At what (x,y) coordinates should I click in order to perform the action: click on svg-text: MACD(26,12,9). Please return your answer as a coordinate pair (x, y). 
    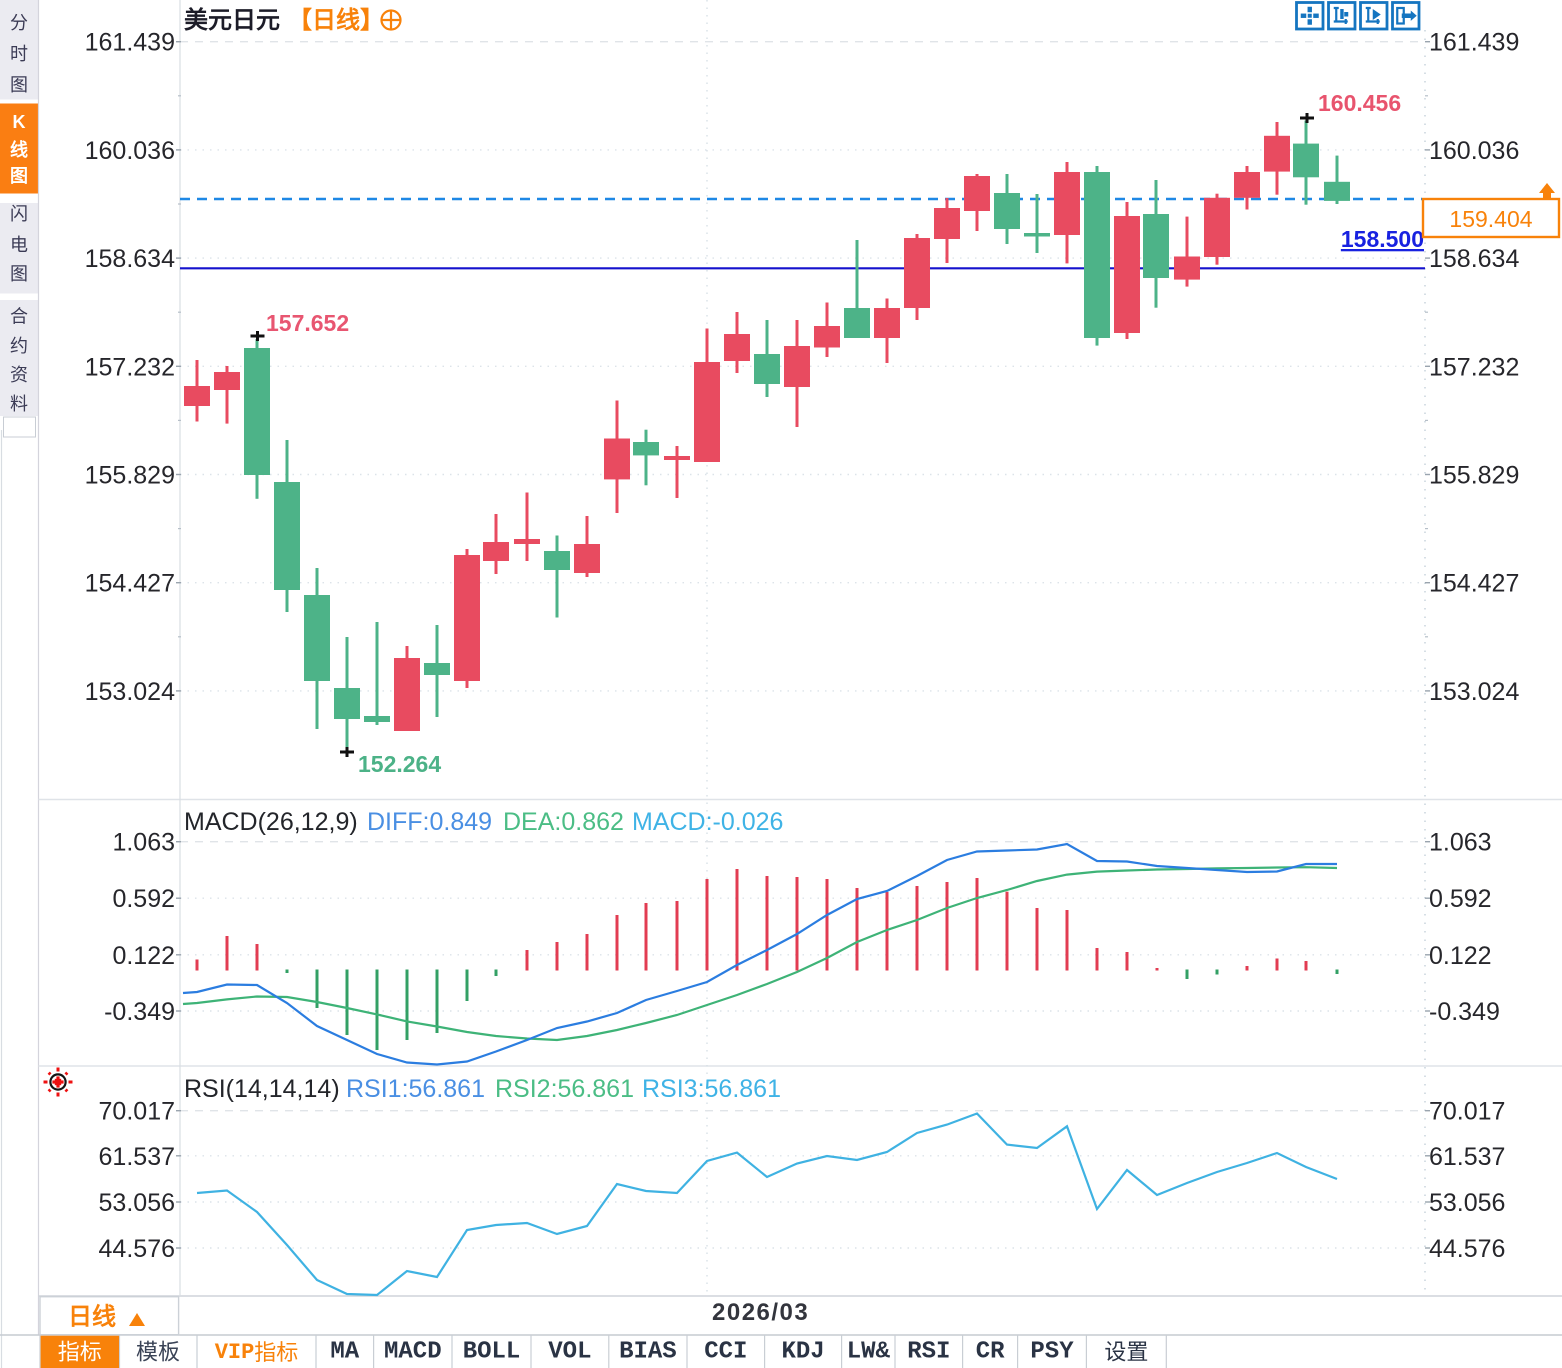
    Looking at the image, I should click on (271, 822).